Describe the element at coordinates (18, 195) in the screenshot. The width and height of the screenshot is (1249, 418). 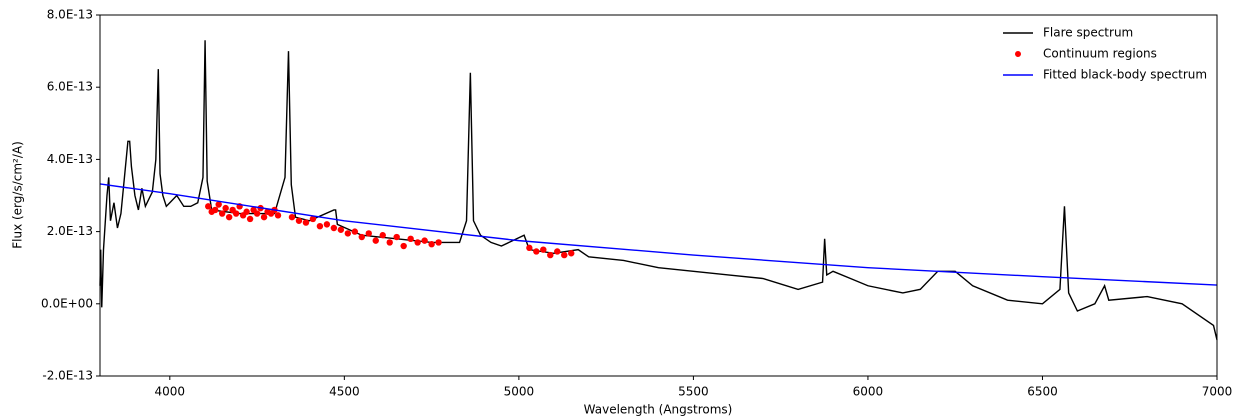
I see `y-axis-label: Flux (erg/s/cm²/A)` at that location.